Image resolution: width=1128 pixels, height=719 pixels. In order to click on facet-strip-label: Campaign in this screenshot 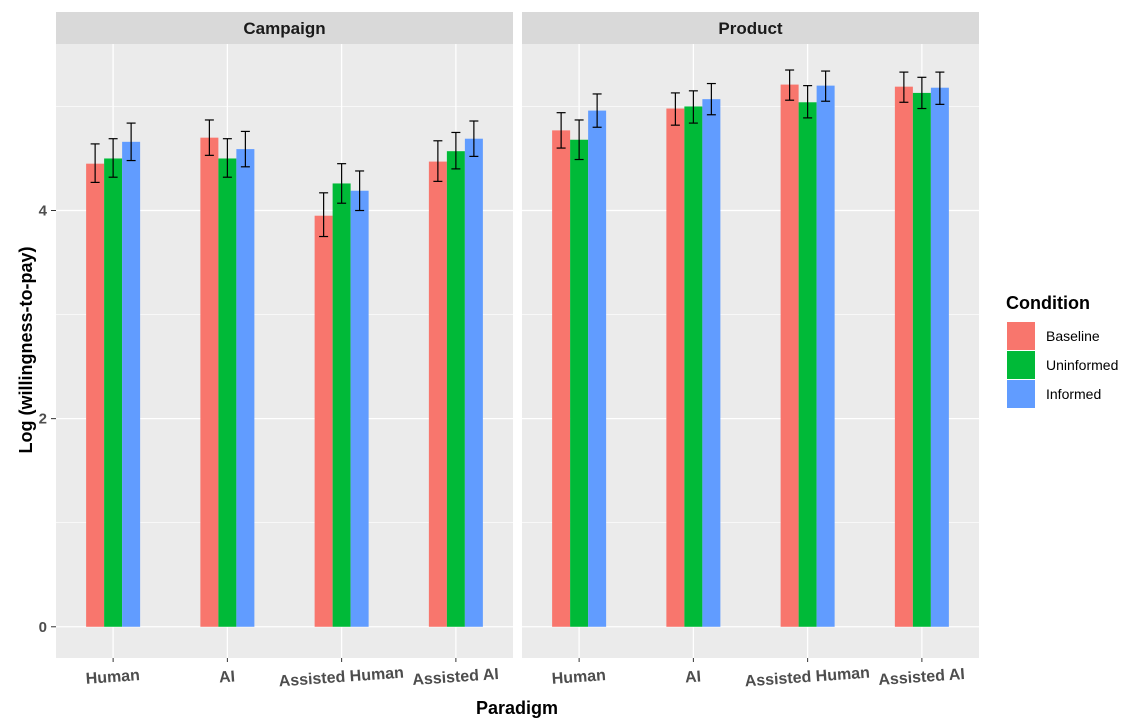, I will do `click(284, 28)`.